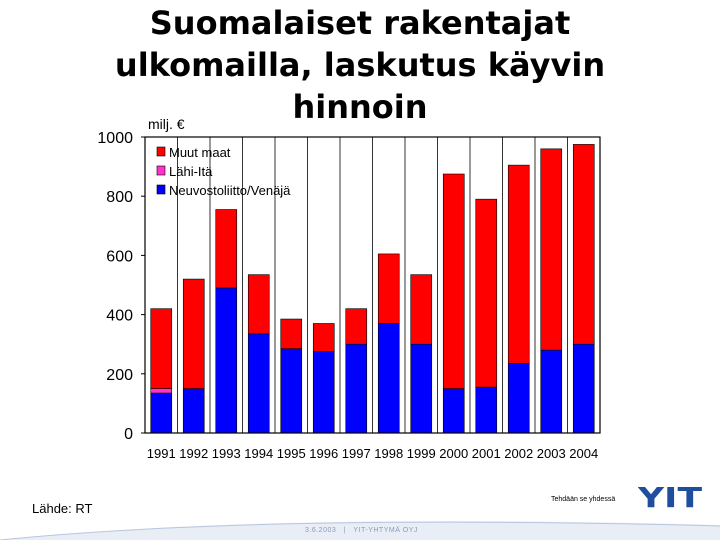 Image resolution: width=720 pixels, height=540 pixels. What do you see at coordinates (360, 107) in the screenshot?
I see `title-line-3: hinnoin` at bounding box center [360, 107].